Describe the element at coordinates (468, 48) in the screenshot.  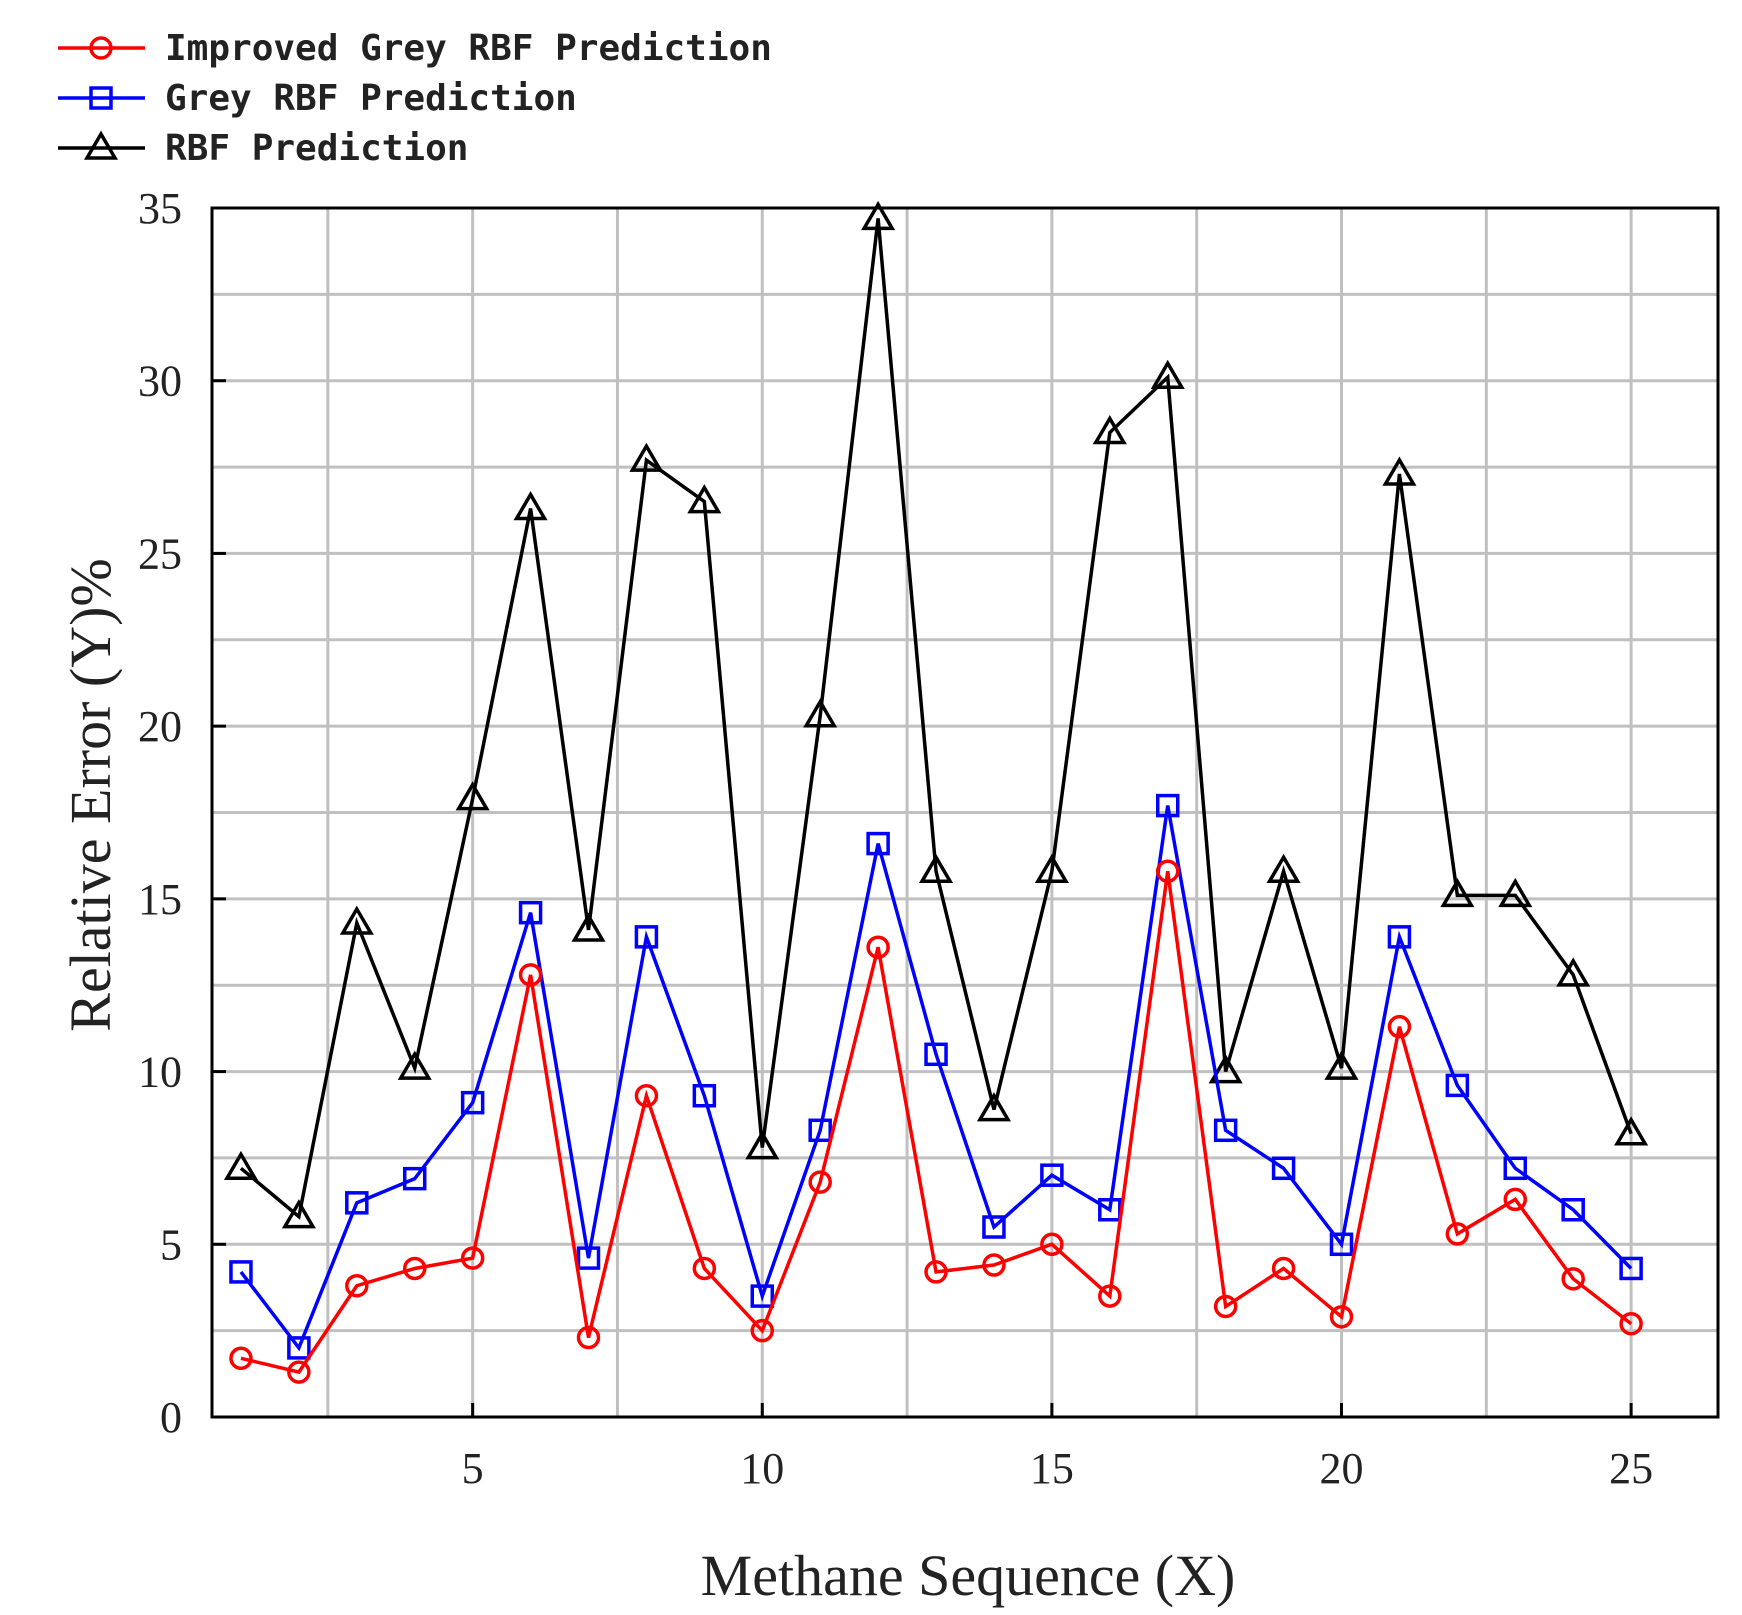
I see `legend-label: Improved Grey RBF Prediction` at that location.